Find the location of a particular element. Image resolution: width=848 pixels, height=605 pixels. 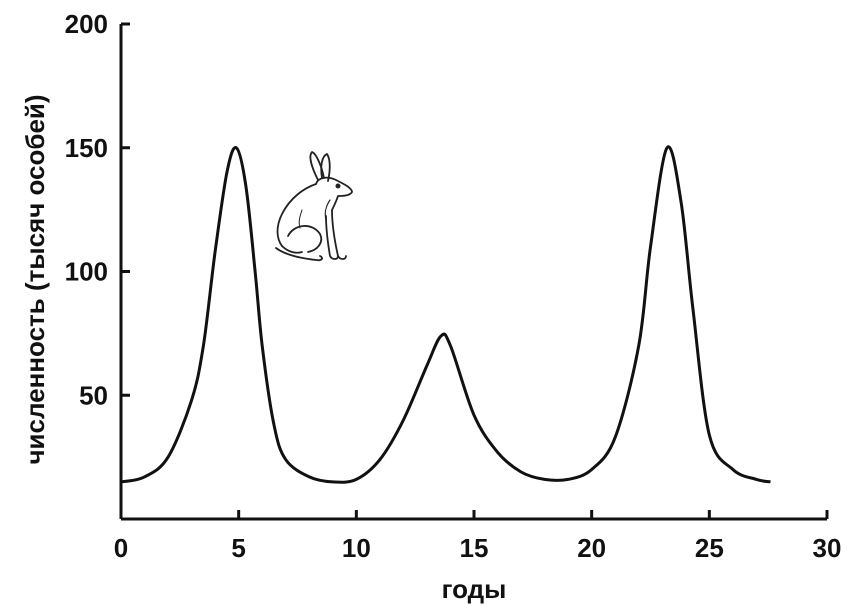

x-tick-label: 15 is located at coordinates (474, 548).